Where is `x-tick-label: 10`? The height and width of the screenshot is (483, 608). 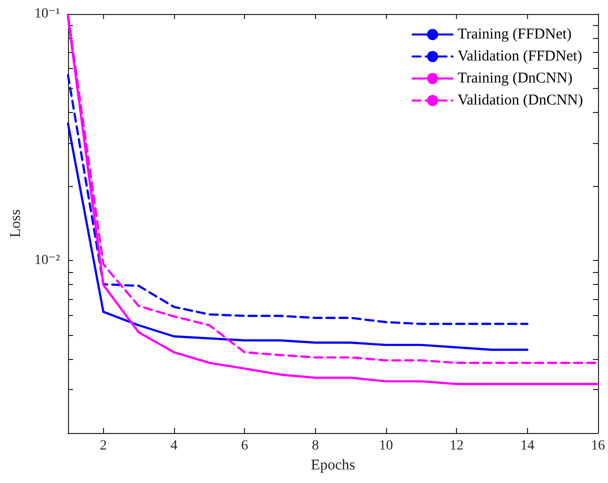 x-tick-label: 10 is located at coordinates (386, 446).